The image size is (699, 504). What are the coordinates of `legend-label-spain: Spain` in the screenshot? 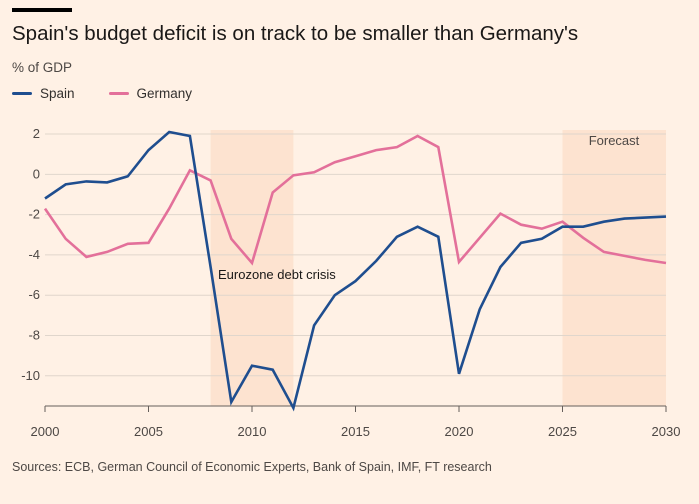 It's located at (57, 93).